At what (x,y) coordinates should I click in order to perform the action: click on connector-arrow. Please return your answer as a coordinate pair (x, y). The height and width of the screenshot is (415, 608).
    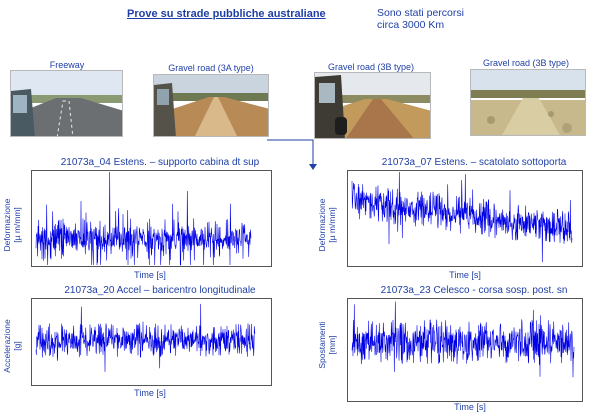
    Looking at the image, I should click on (292, 154).